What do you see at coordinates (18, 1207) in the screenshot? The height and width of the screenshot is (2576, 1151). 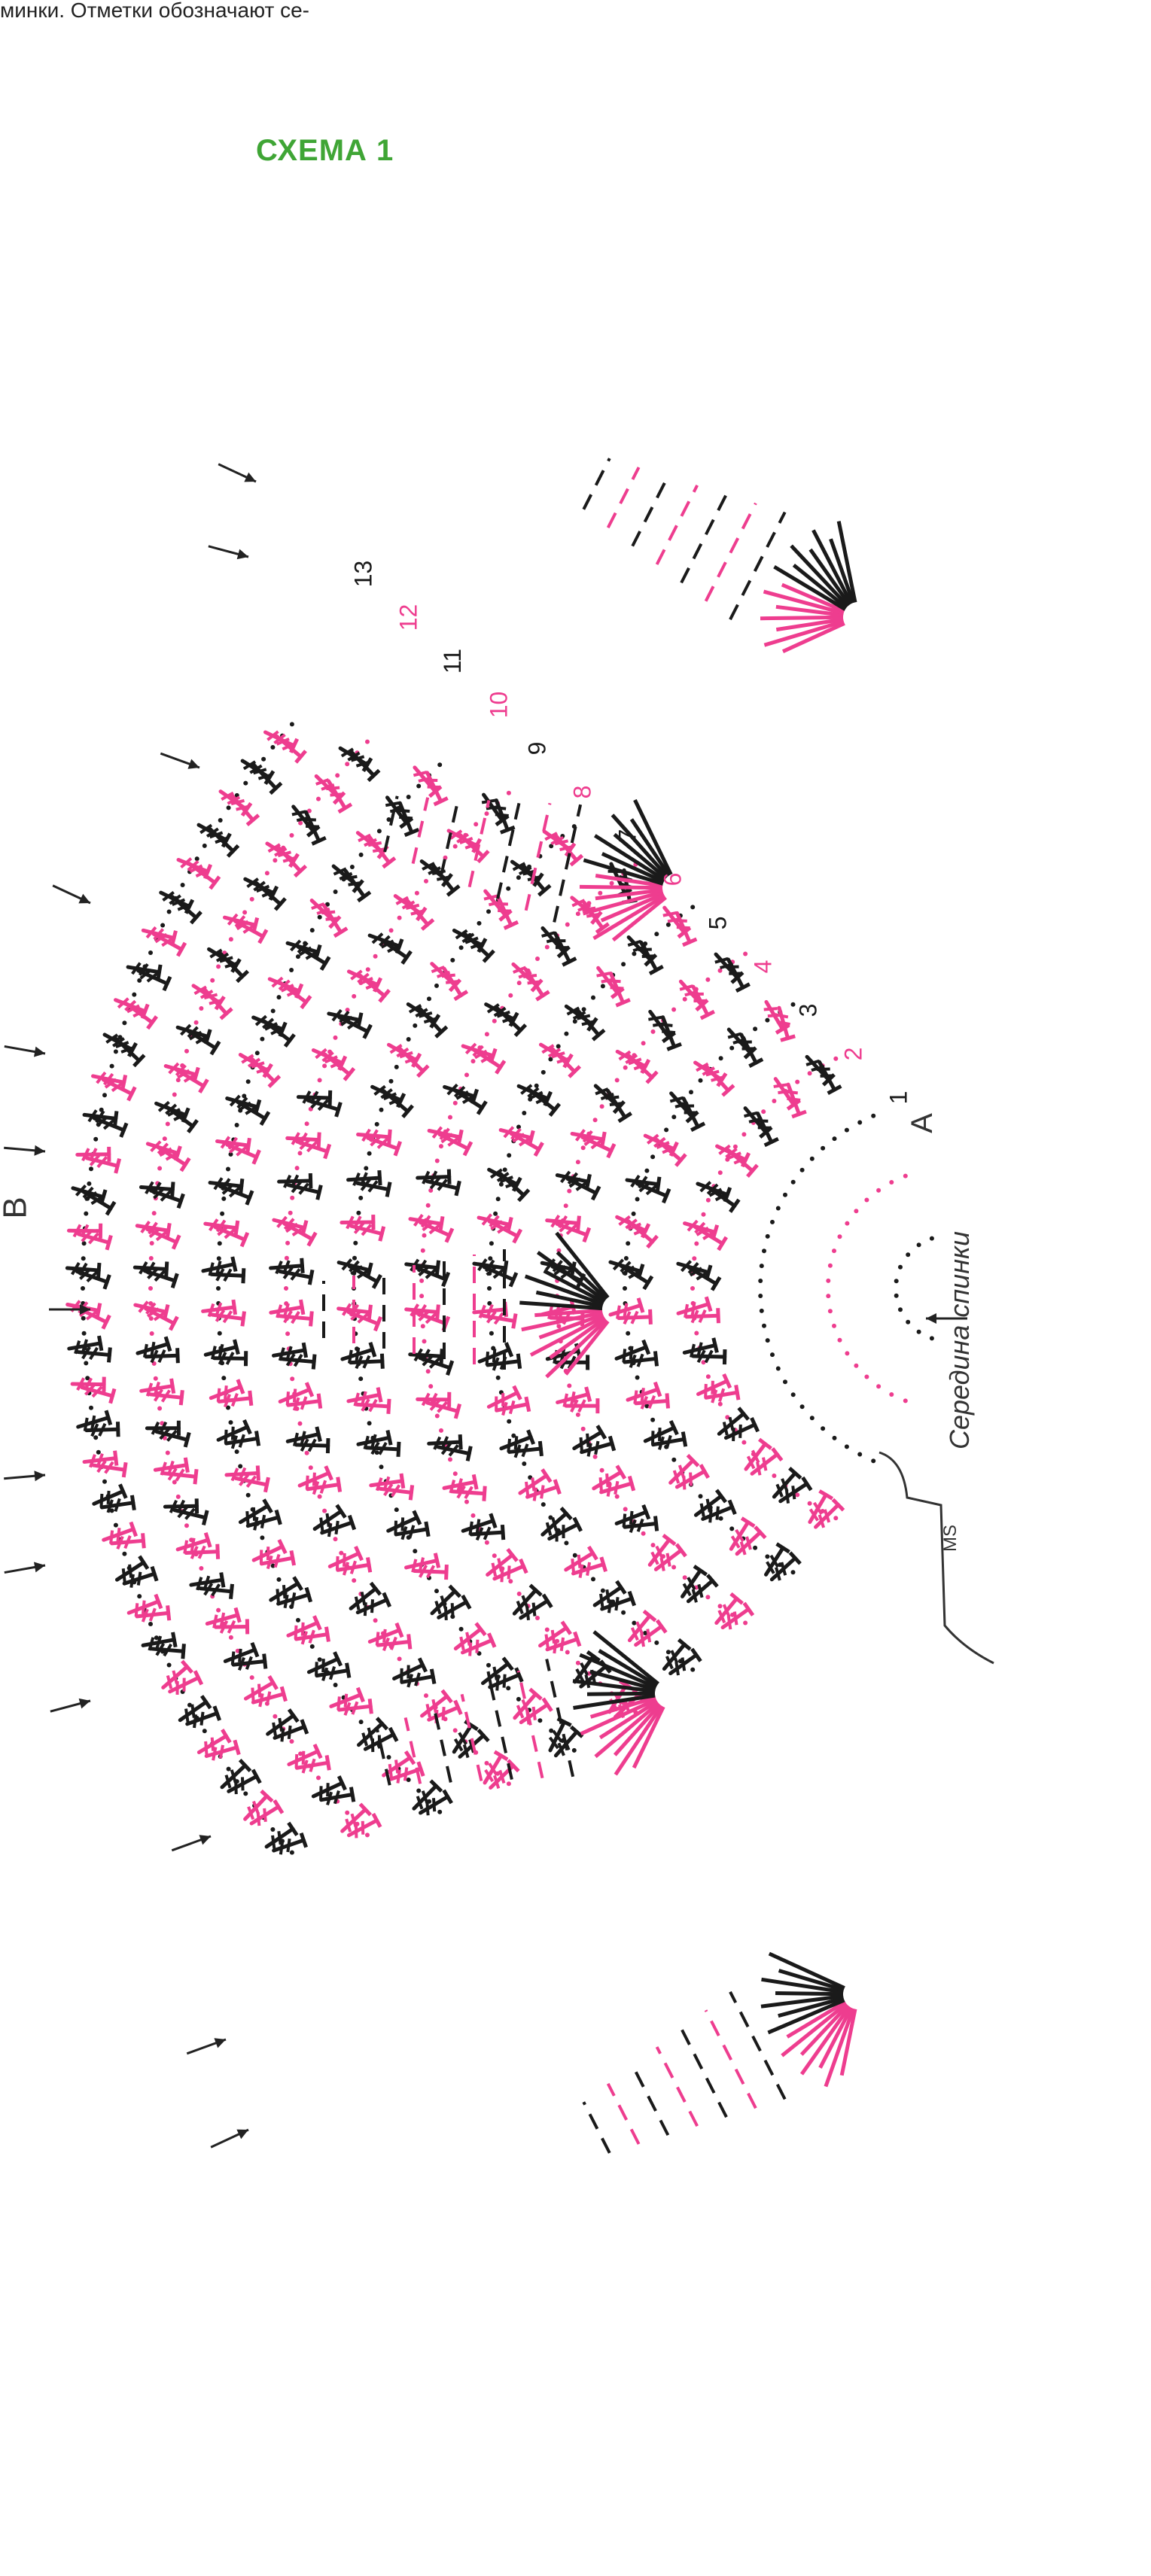 I see `label-b: B` at bounding box center [18, 1207].